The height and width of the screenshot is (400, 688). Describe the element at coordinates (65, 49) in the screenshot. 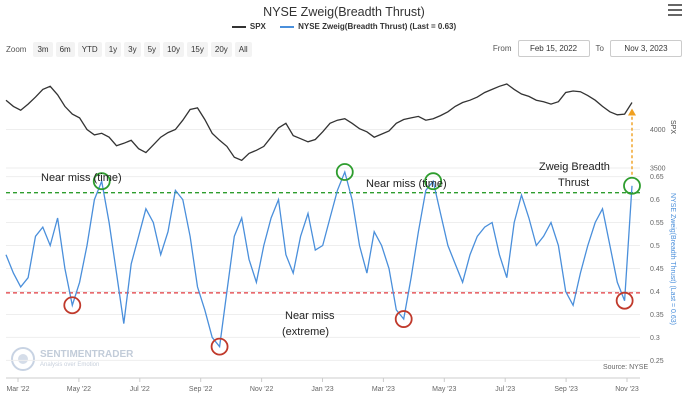

I see `zoom-6m-button: 6m` at that location.